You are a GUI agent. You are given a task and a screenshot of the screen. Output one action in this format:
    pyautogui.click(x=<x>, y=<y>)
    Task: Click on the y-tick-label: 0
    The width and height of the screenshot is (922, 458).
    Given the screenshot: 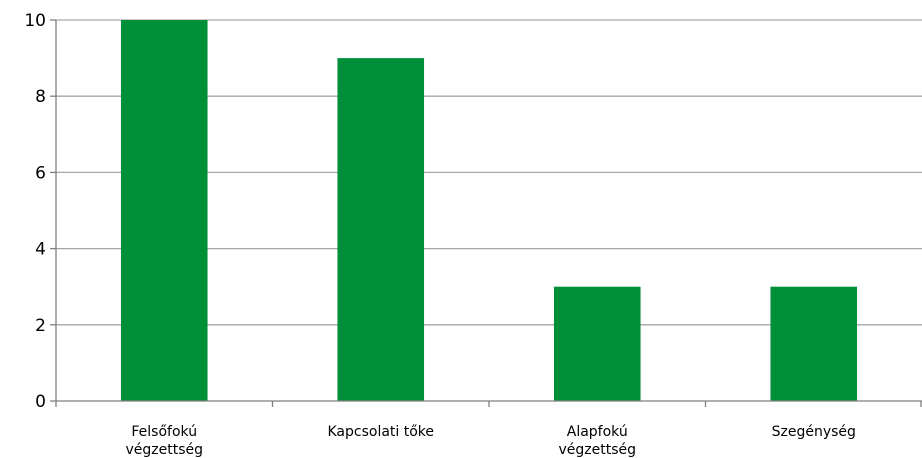 What is the action you would take?
    pyautogui.click(x=40, y=402)
    